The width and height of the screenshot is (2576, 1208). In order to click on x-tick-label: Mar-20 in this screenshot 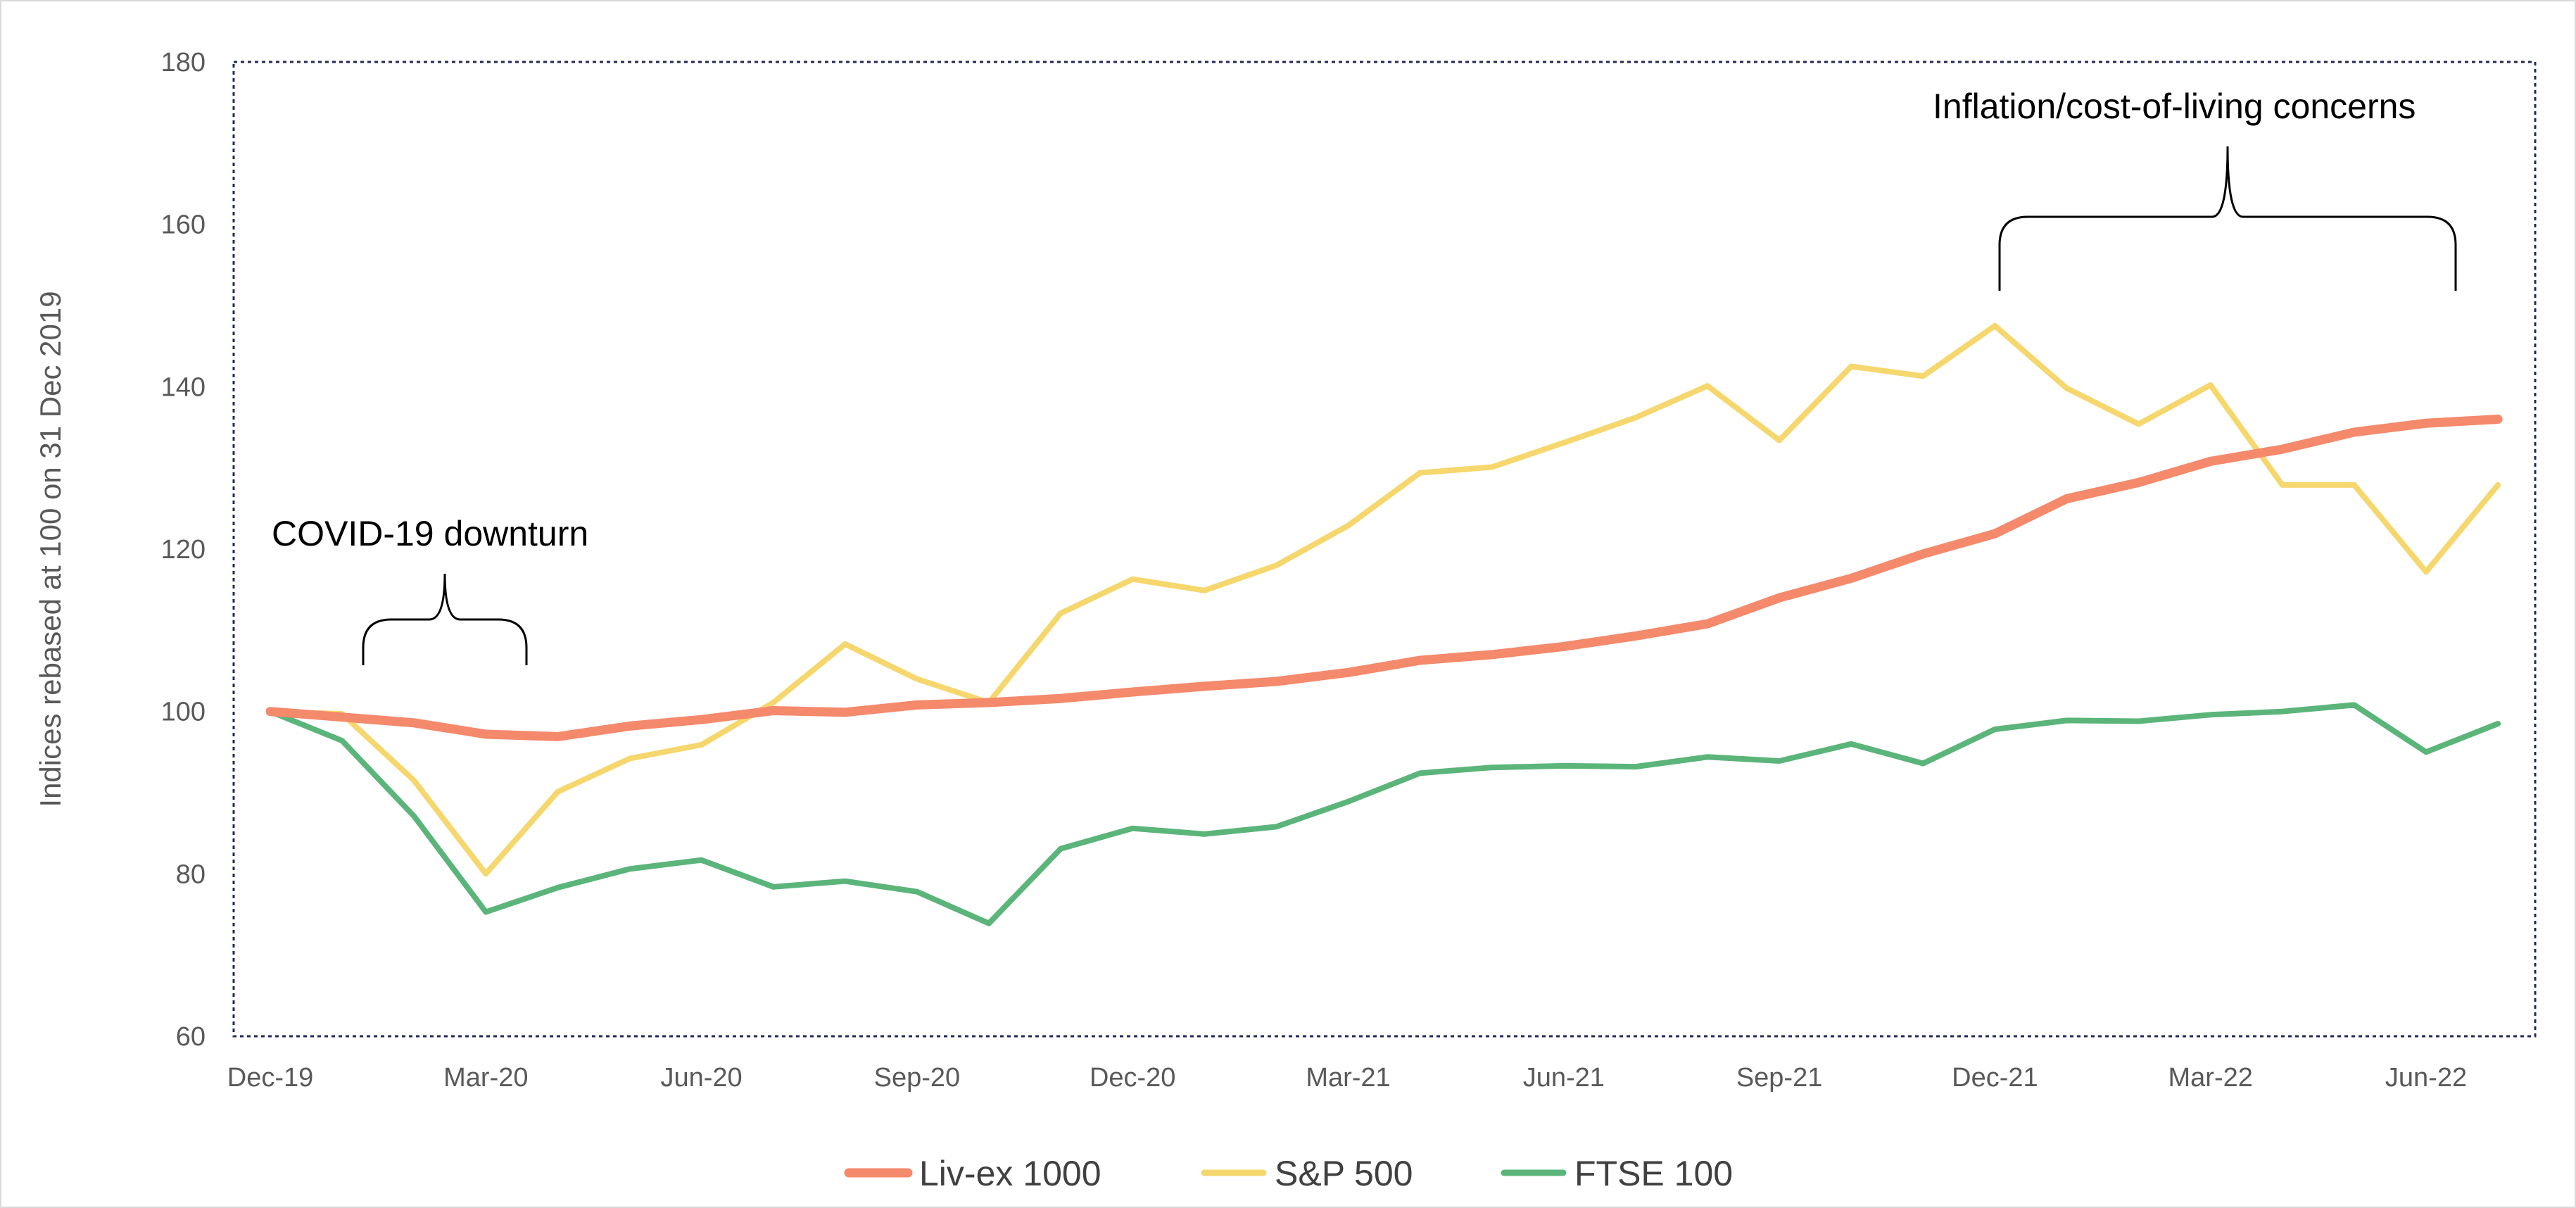, I will do `click(485, 1078)`.